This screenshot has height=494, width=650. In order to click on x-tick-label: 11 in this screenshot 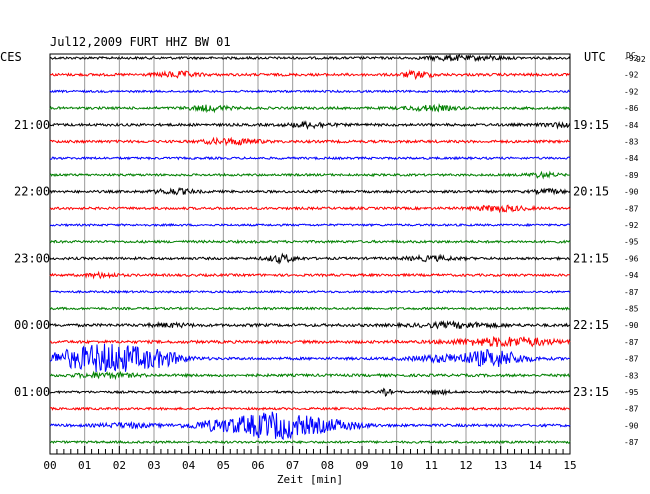, I will do `click(431, 465)`.